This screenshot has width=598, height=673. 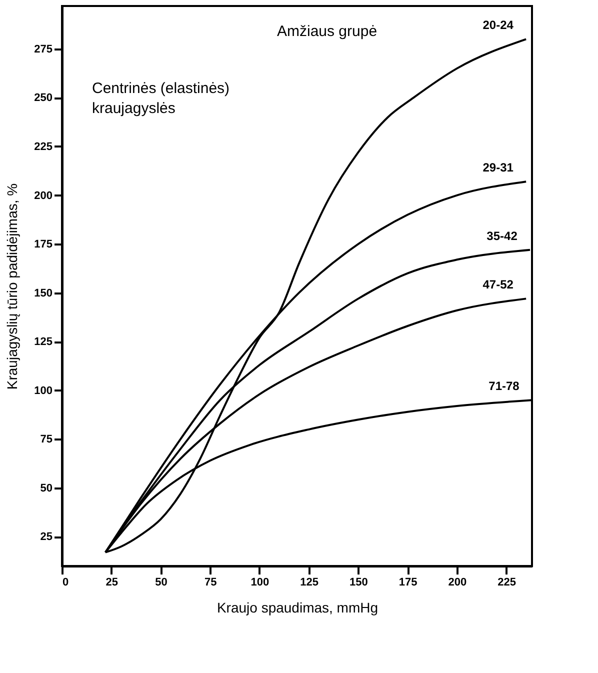 What do you see at coordinates (504, 386) in the screenshot?
I see `series-label: 71-78` at bounding box center [504, 386].